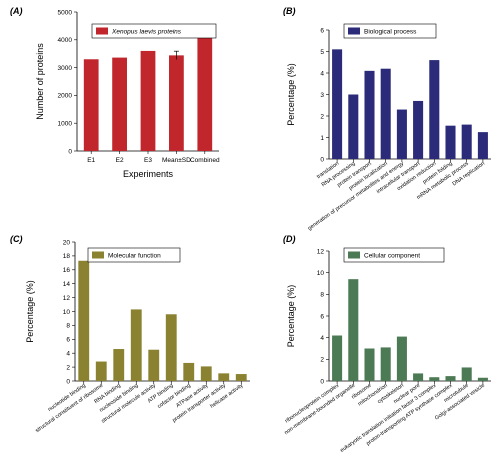  Describe the element at coordinates (289, 11) in the screenshot. I see `panel-label: (B)` at that location.